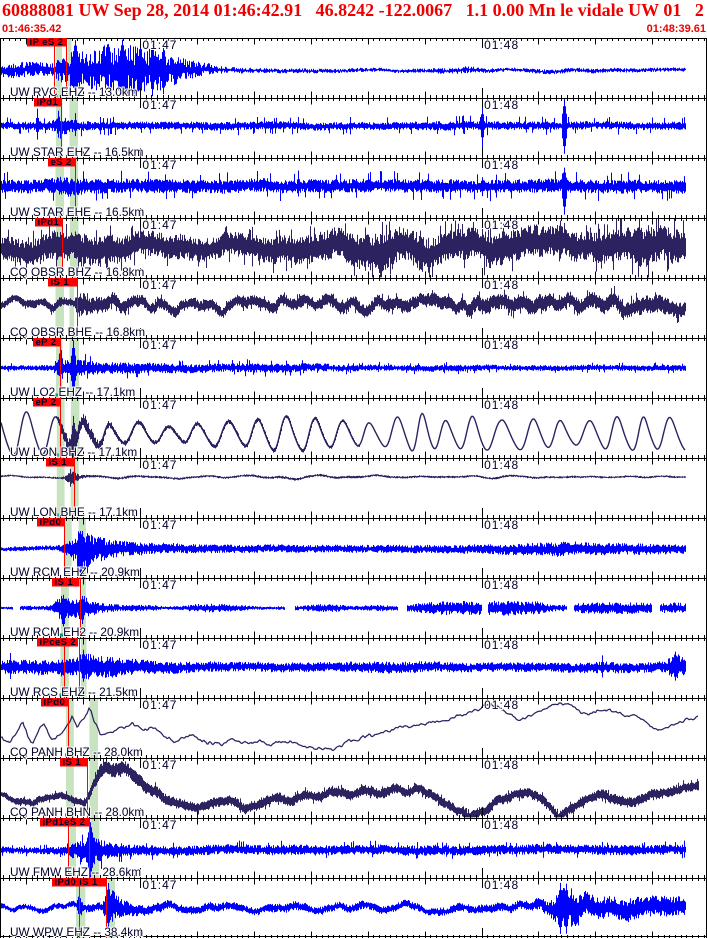 The width and height of the screenshot is (707, 938). What do you see at coordinates (47, 42) in the screenshot?
I see `svg-text: iP eS 2` at bounding box center [47, 42].